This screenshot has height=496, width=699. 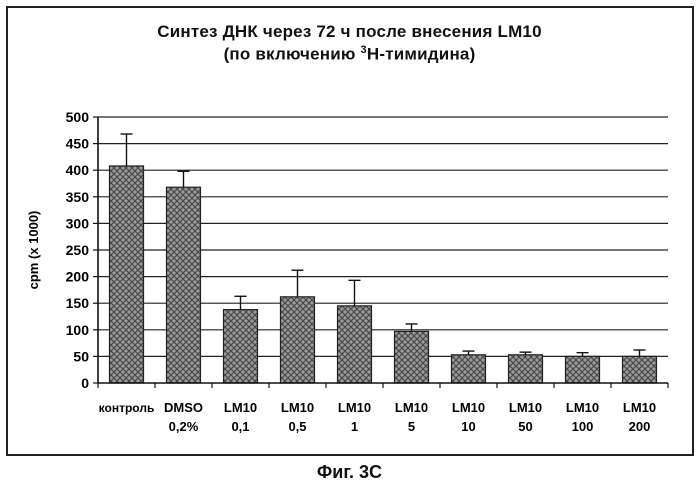 What do you see at coordinates (468, 426) in the screenshot?
I see `x-tick-label: 10` at bounding box center [468, 426].